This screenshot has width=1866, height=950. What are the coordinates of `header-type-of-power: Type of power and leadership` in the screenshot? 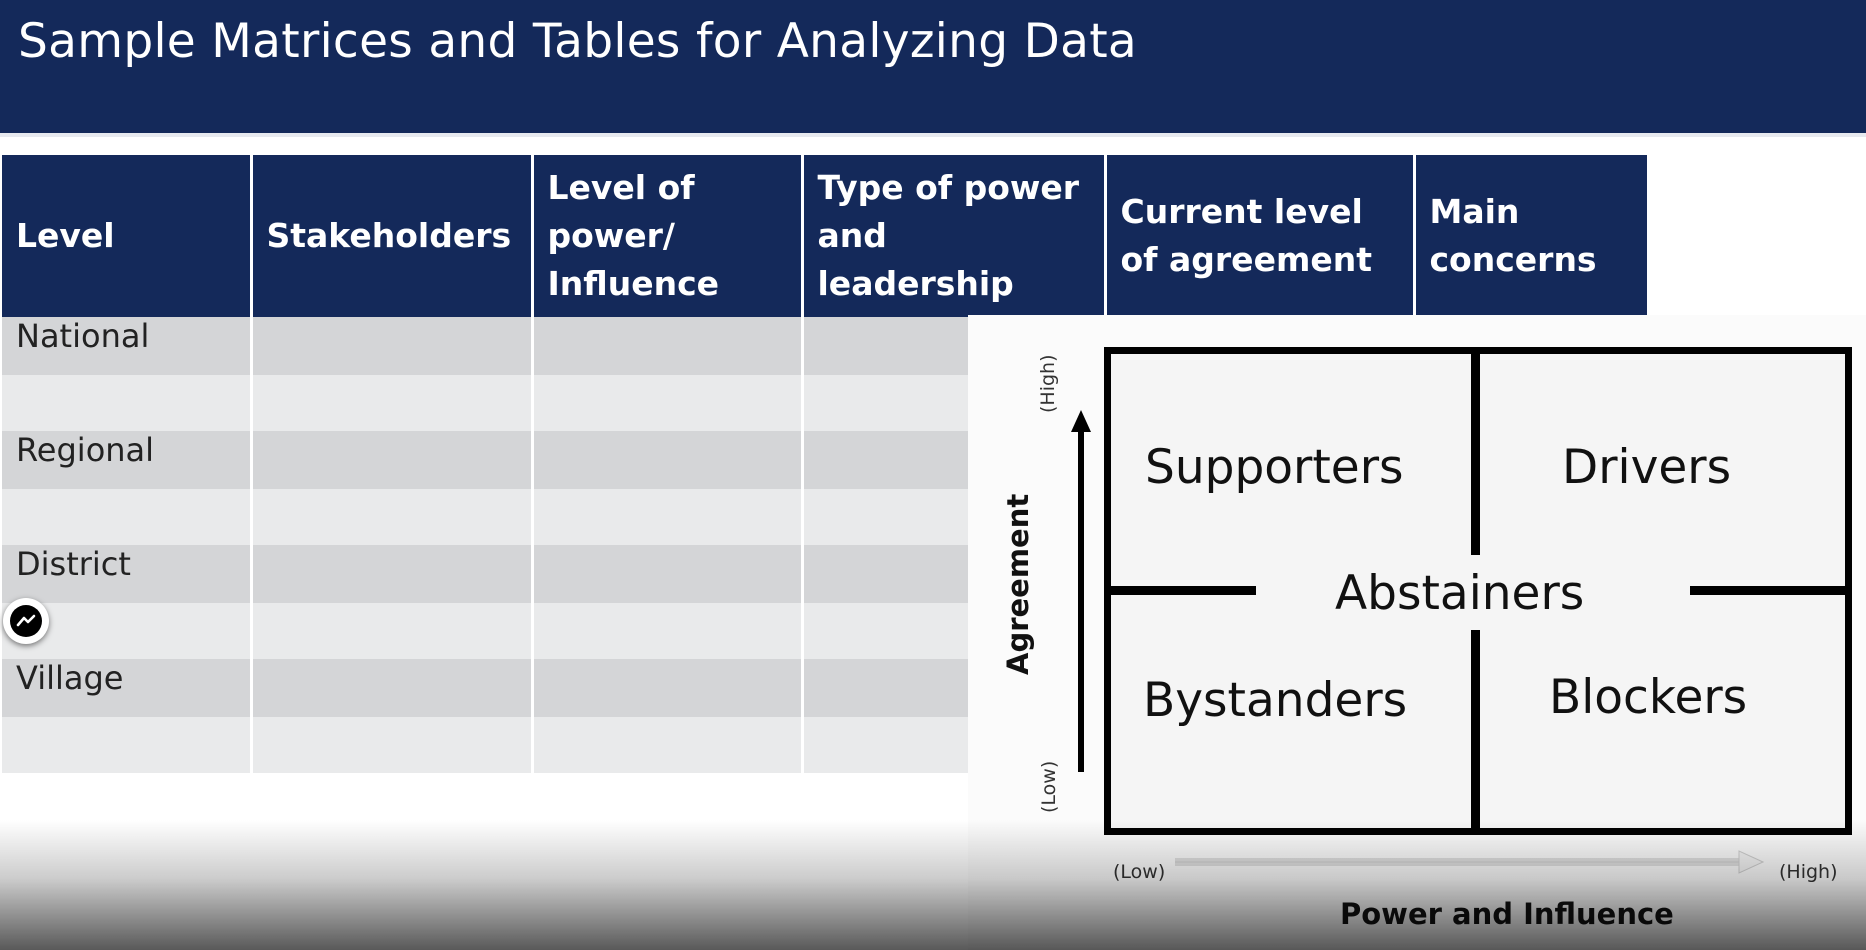 It's located at (954, 236).